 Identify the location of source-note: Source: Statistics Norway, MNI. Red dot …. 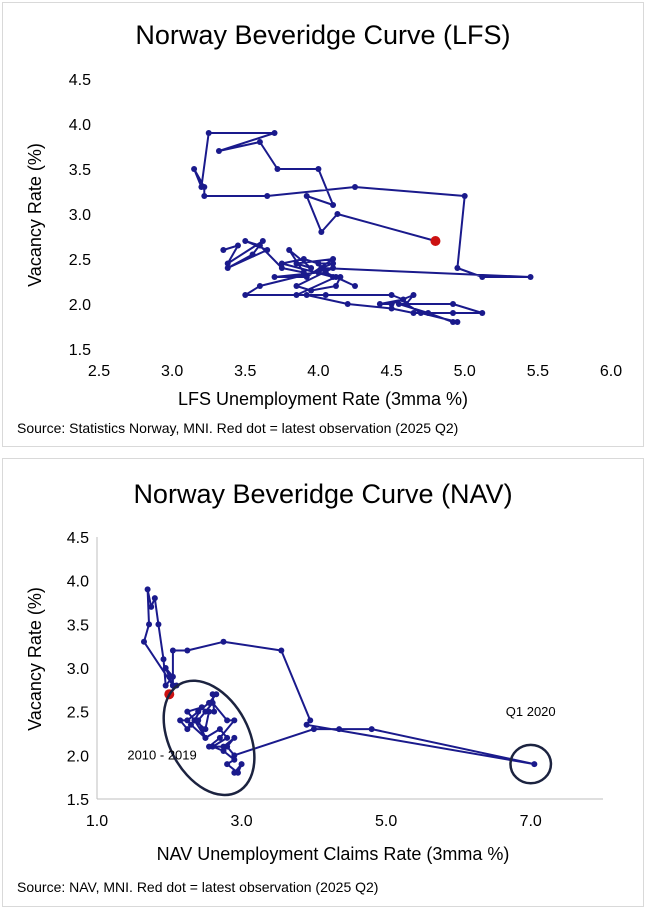
(237, 428).